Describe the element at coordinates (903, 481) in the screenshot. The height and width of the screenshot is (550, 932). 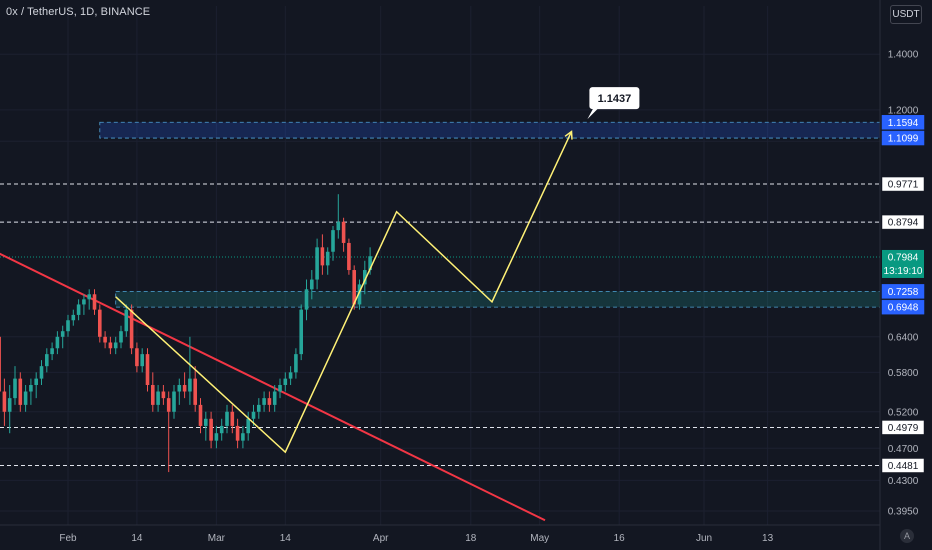
I see `y-tick-label: 0.4300` at that location.